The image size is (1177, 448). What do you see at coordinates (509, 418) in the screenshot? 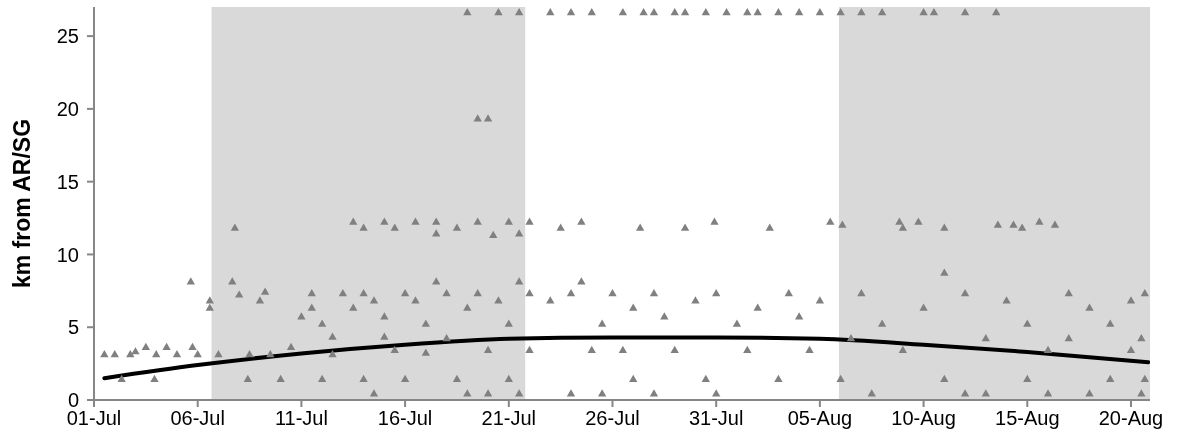
I see `x-tick-label: 21-Jul` at bounding box center [509, 418].